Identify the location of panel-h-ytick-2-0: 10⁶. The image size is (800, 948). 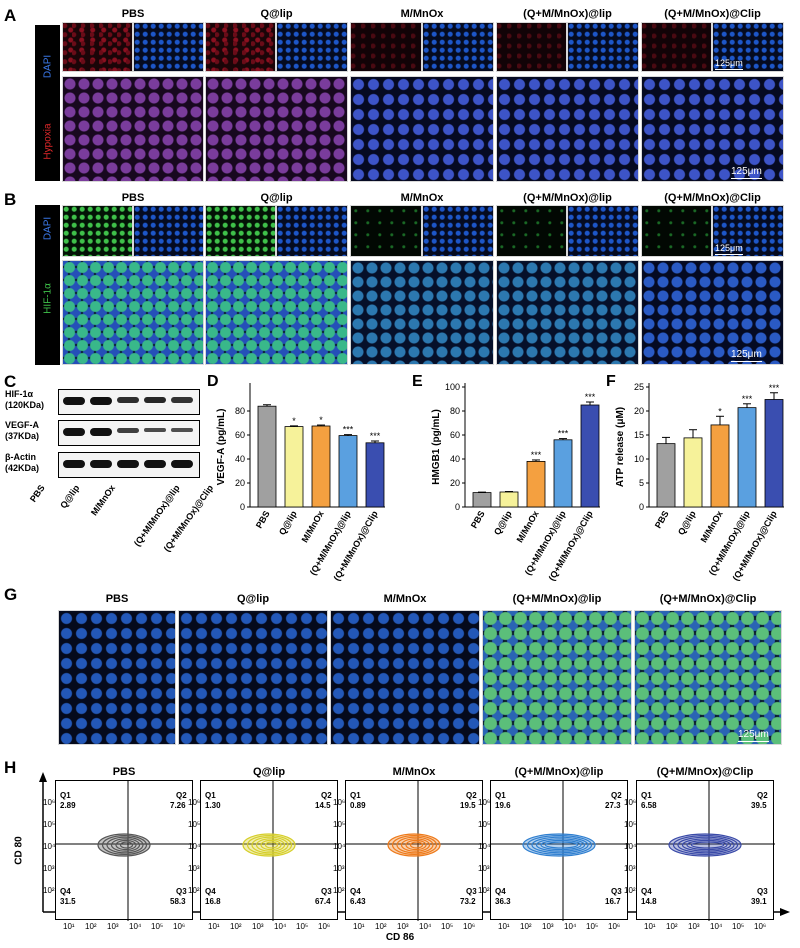
(339, 802).